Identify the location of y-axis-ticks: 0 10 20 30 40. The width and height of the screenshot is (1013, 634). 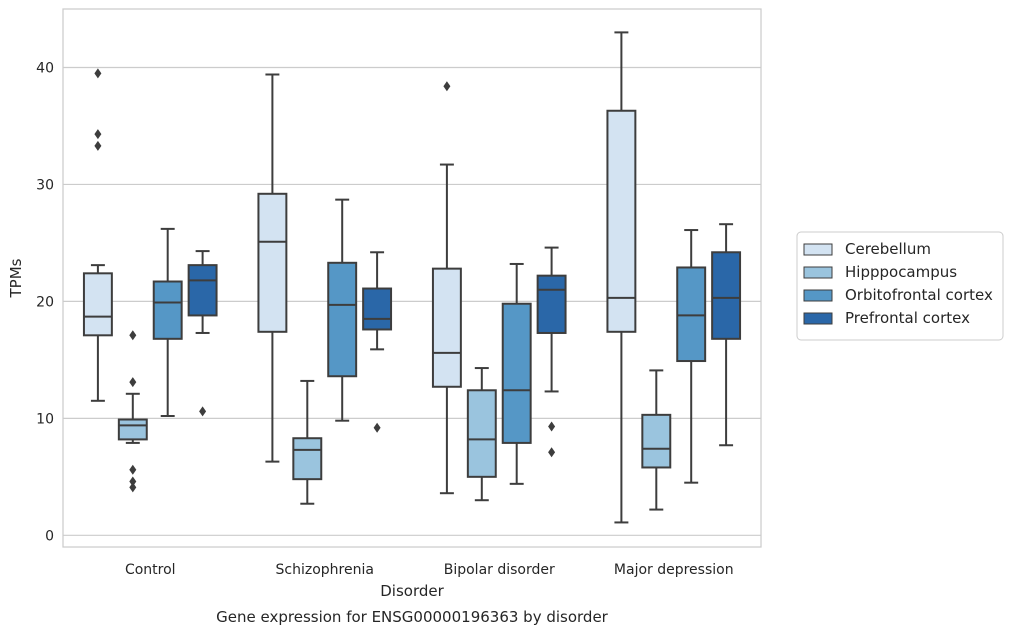
(45, 302).